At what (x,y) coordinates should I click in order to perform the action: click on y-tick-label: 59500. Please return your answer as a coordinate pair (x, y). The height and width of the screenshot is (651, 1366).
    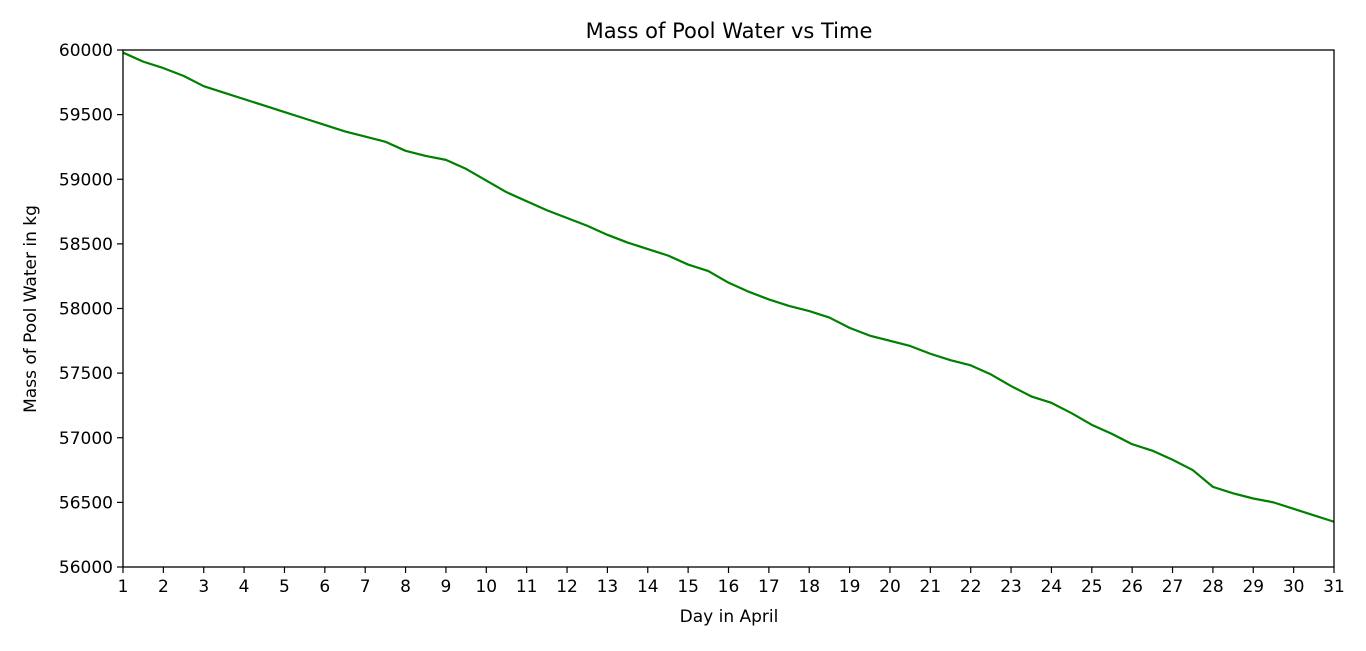
    Looking at the image, I should click on (86, 116).